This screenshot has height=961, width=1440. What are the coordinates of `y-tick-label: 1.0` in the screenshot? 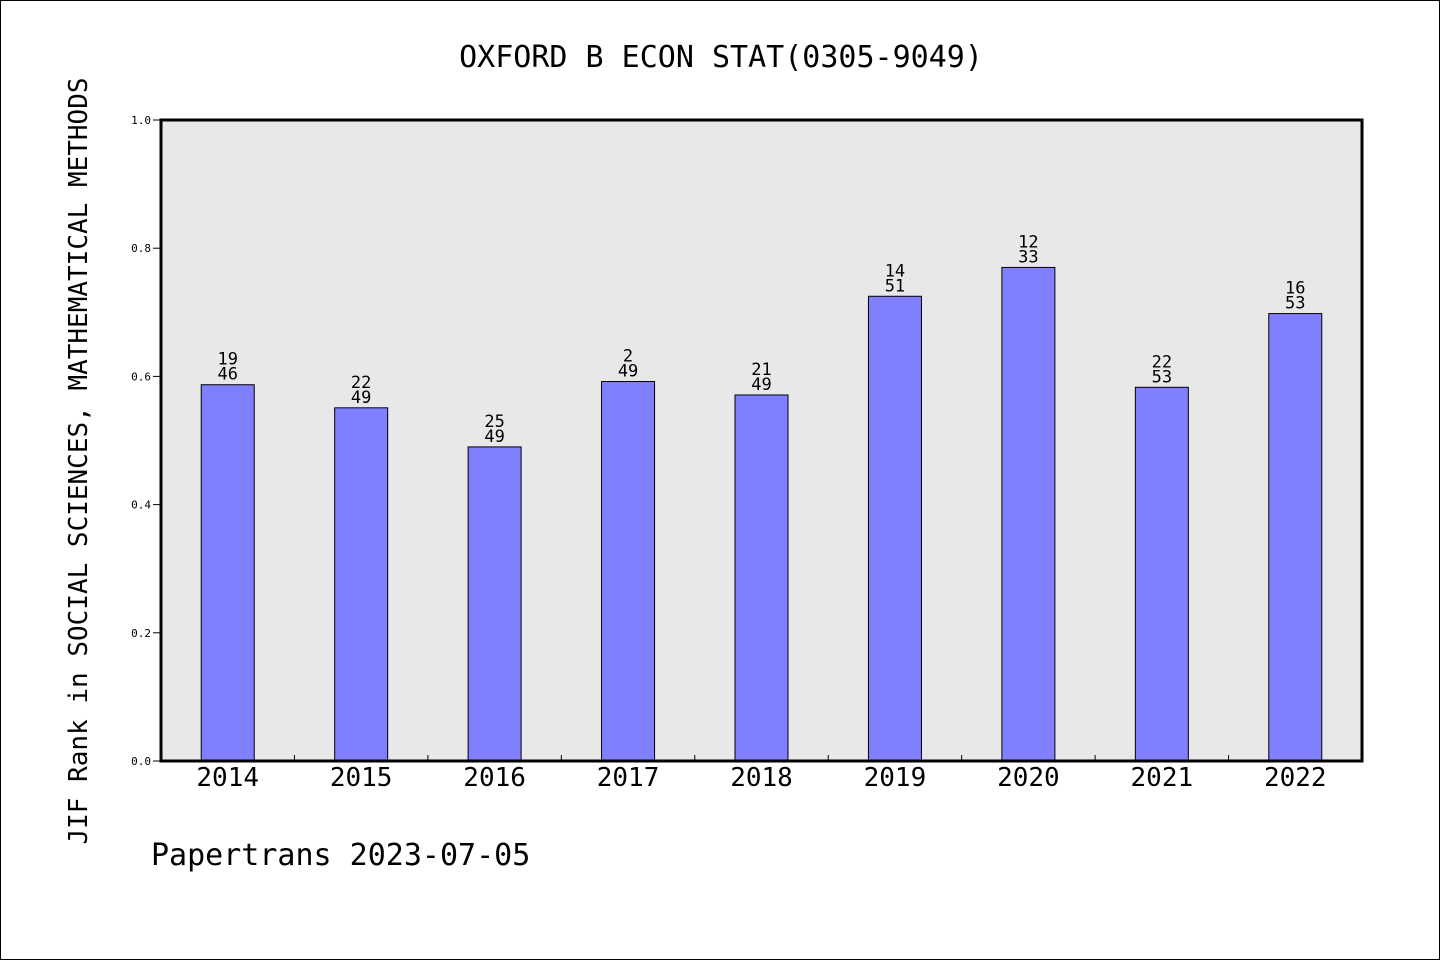 It's located at (141, 120).